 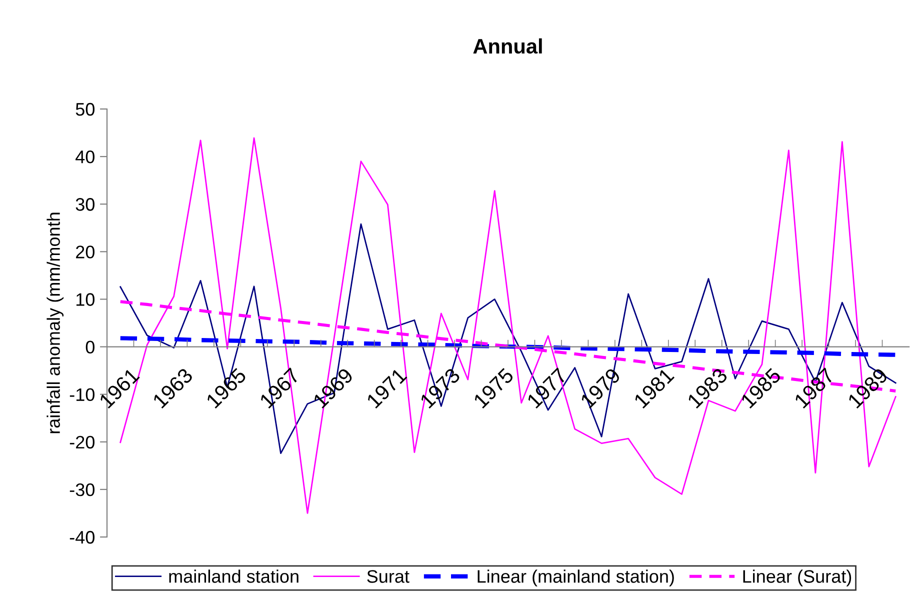 I want to click on y-tick-label: -40, so click(x=82, y=537).